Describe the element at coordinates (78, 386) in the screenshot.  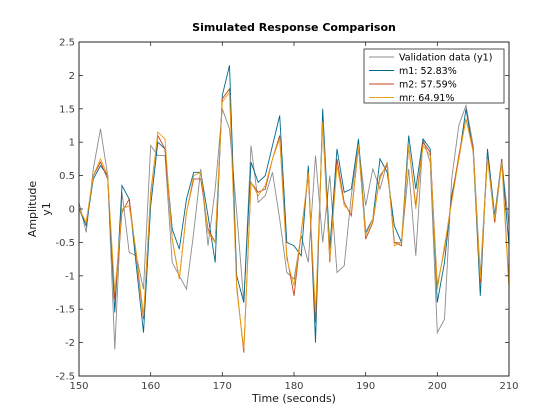
I see `x-tick-label: 150` at that location.